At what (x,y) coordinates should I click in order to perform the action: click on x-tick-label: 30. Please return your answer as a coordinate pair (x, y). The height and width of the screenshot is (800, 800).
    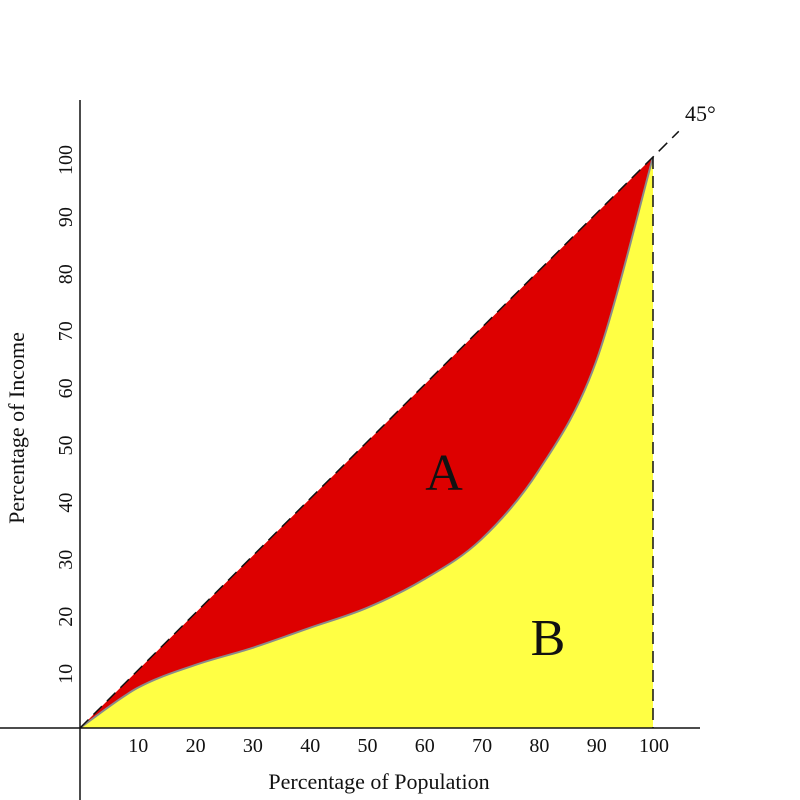
    Looking at the image, I should click on (253, 746).